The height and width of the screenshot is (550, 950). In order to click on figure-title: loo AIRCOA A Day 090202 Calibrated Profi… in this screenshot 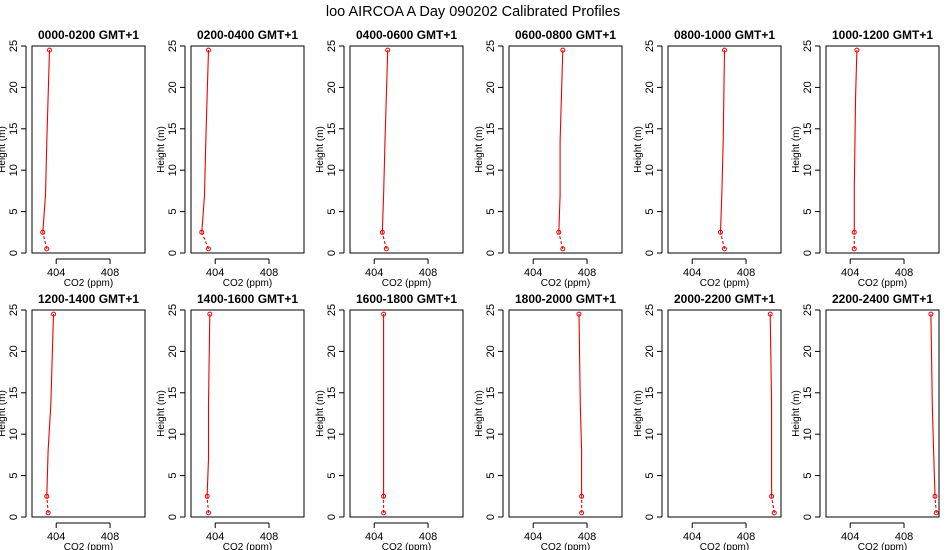, I will do `click(473, 12)`.